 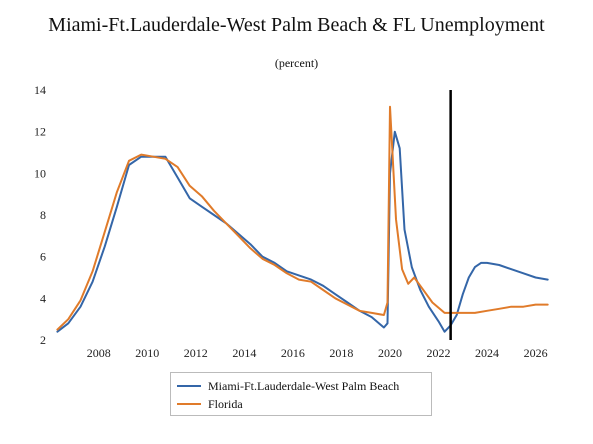 I want to click on legend-item-florida: Florida, so click(x=210, y=404).